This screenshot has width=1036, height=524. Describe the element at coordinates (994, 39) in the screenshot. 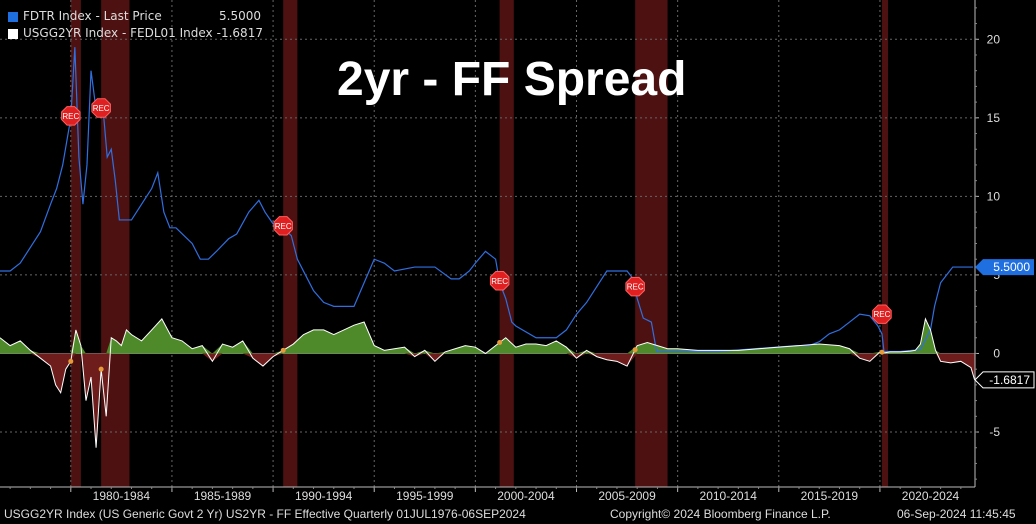

I see `y-tick-label: 20` at that location.